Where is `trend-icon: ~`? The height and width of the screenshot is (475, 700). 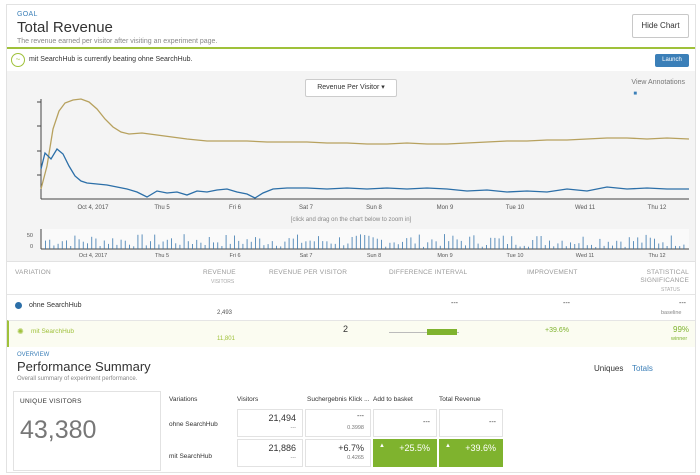
trend-icon: ~ is located at coordinates (18, 60).